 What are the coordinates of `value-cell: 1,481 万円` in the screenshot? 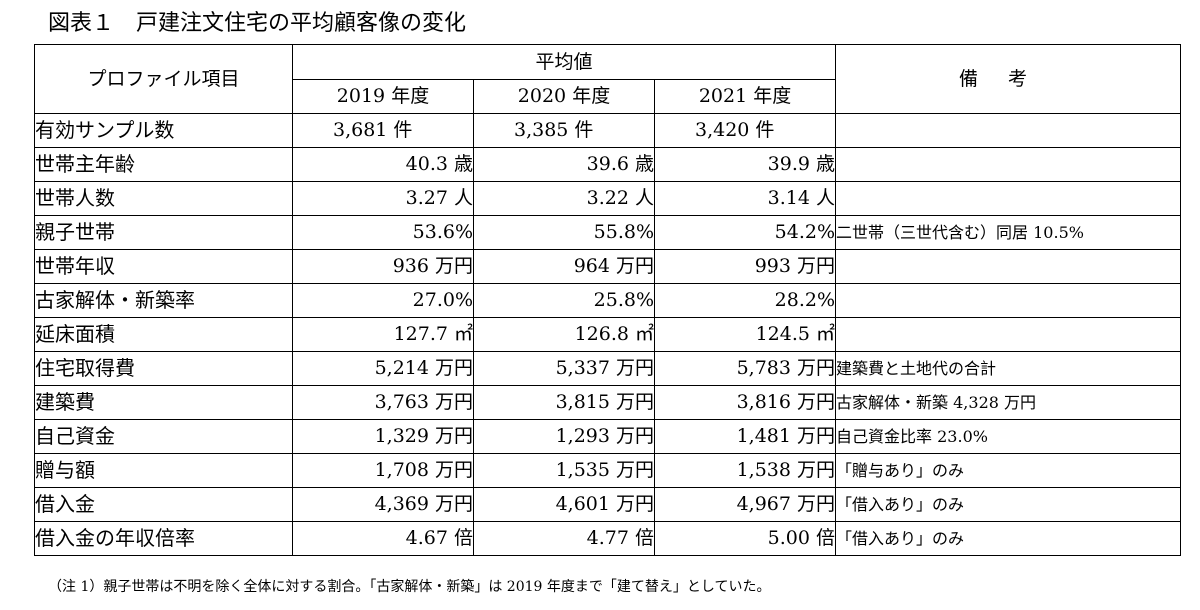 It's located at (745, 436).